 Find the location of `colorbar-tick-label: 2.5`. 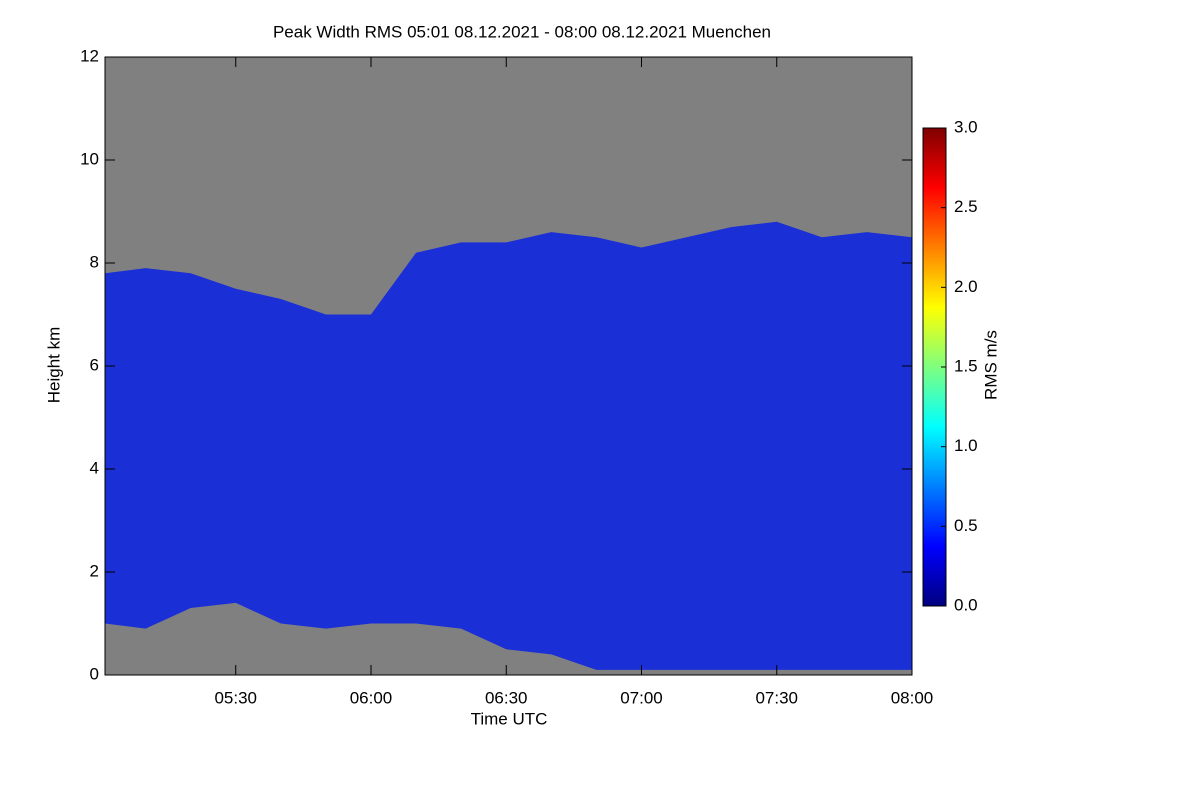

colorbar-tick-label: 2.5 is located at coordinates (966, 206).